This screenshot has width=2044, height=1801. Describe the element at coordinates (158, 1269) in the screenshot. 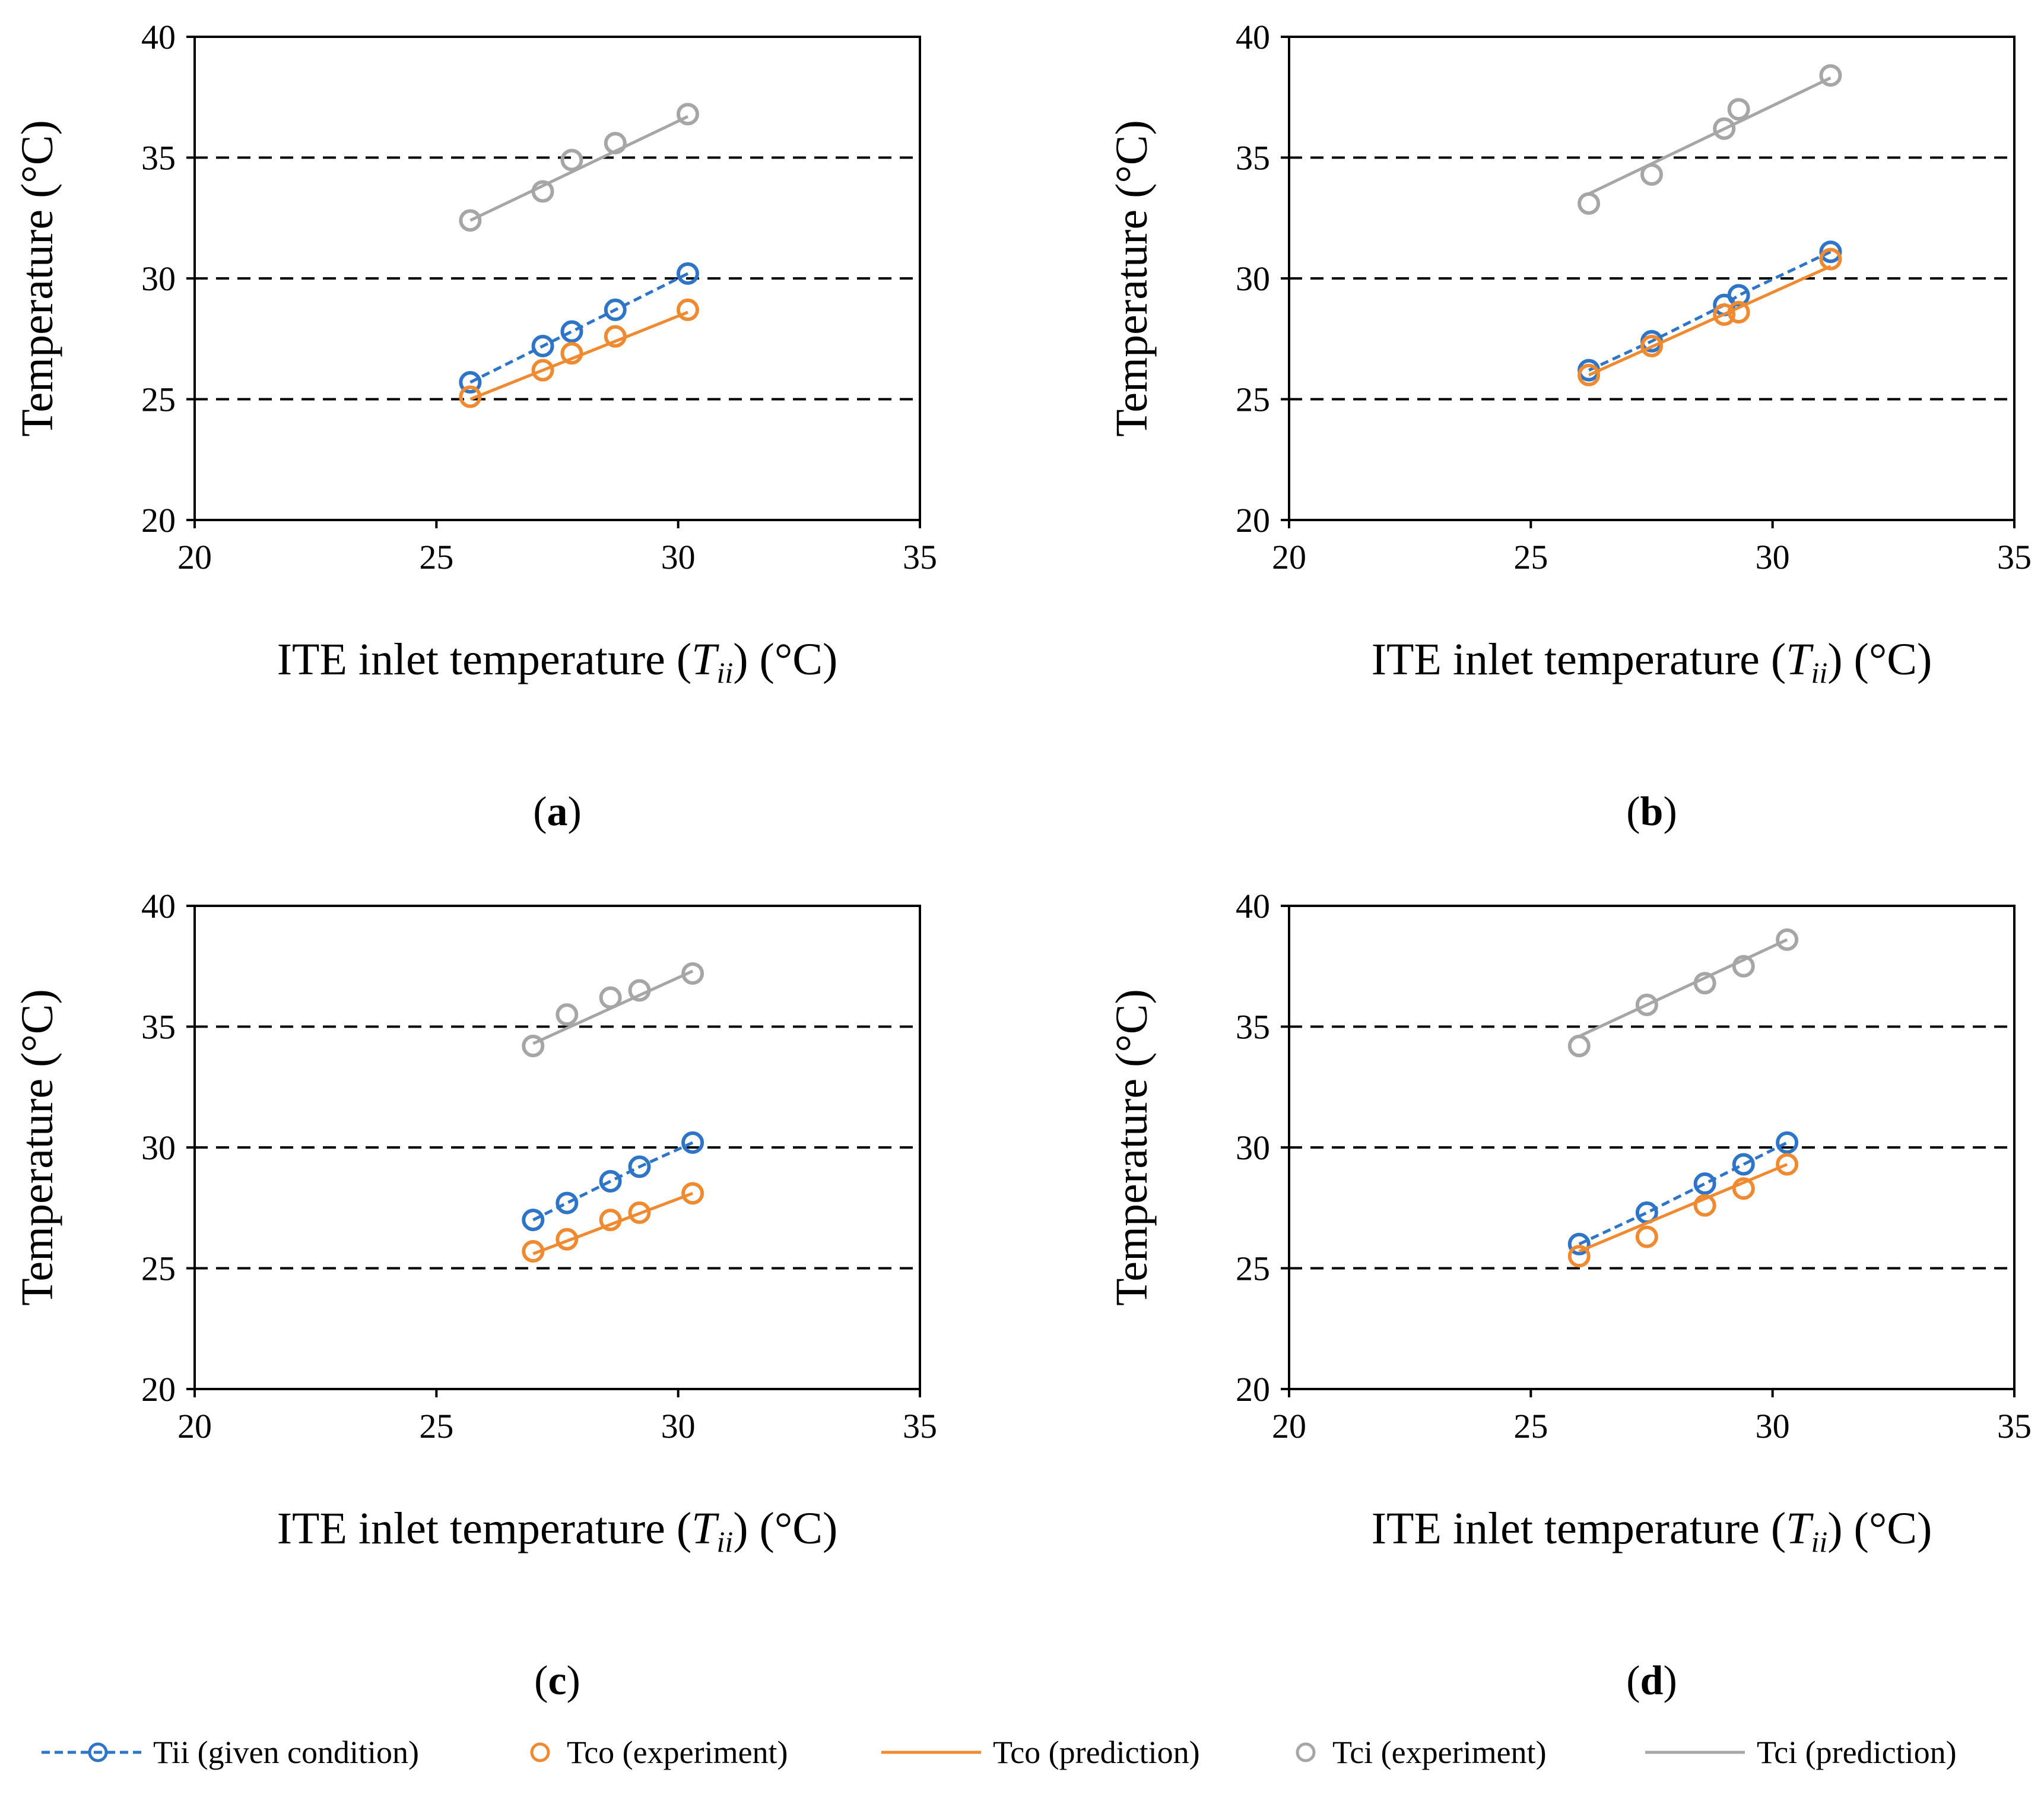

I see `panel-c-y-tick-label: 25` at that location.